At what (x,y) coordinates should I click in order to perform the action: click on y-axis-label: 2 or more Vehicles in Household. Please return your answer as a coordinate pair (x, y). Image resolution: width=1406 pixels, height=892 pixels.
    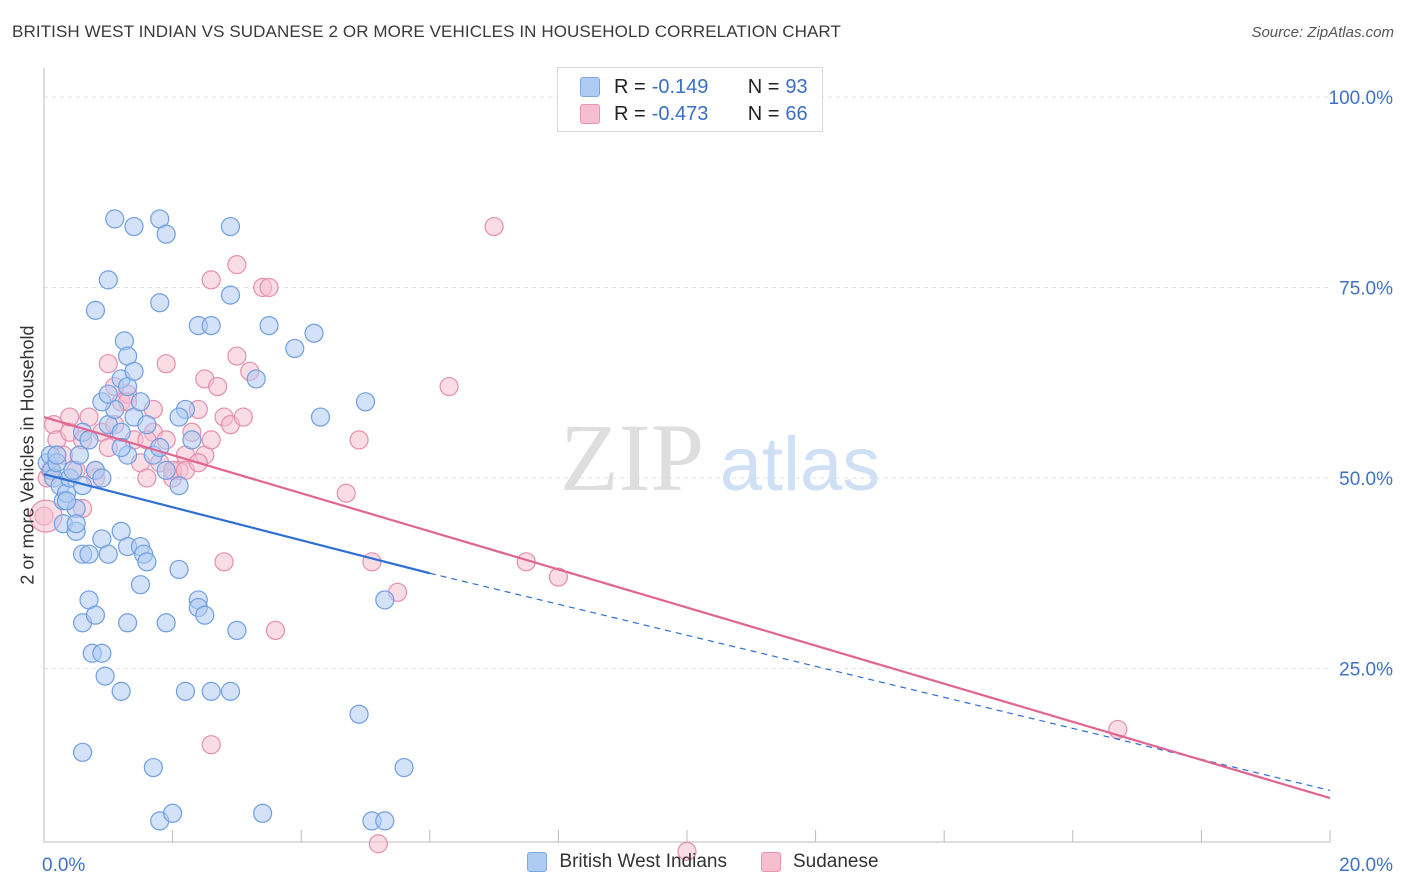
    Looking at the image, I should click on (27, 455).